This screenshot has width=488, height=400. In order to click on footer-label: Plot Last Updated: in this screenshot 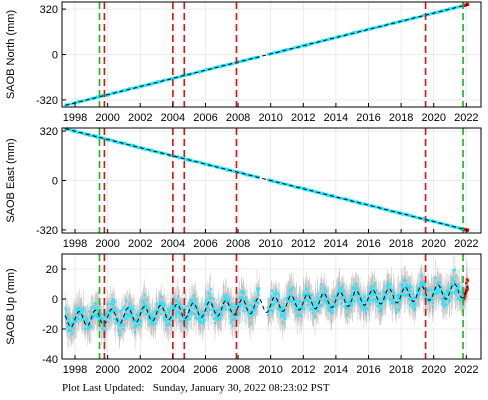, I will do `click(103, 388)`.